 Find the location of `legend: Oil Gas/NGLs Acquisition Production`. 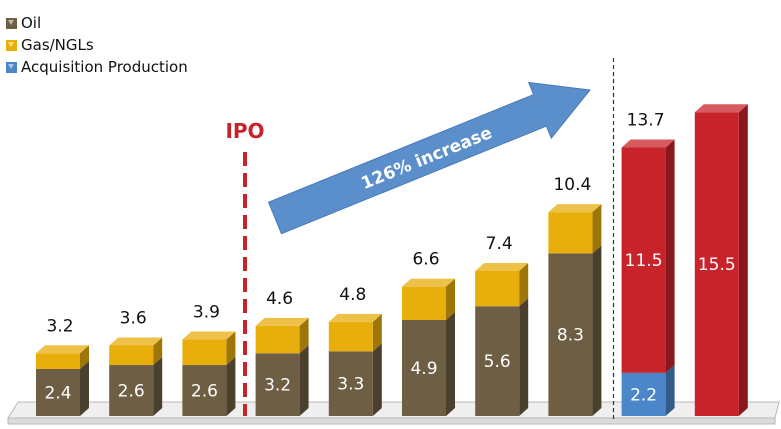

legend: Oil Gas/NGLs Acquisition Production is located at coordinates (97, 45).